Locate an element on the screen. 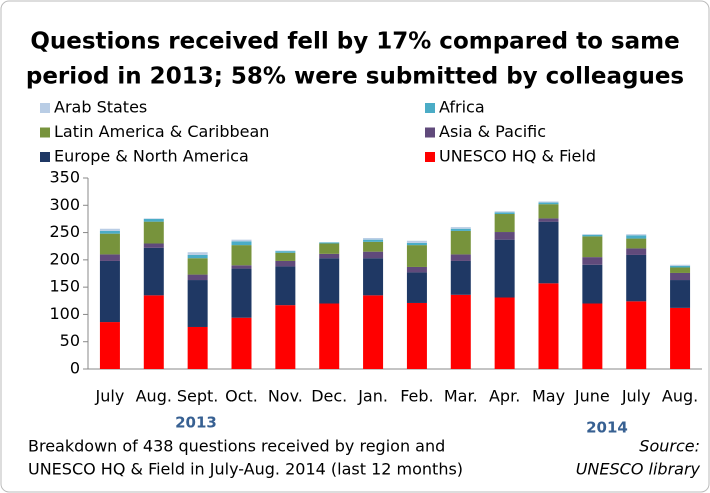  x-tick-label: June is located at coordinates (592, 396).